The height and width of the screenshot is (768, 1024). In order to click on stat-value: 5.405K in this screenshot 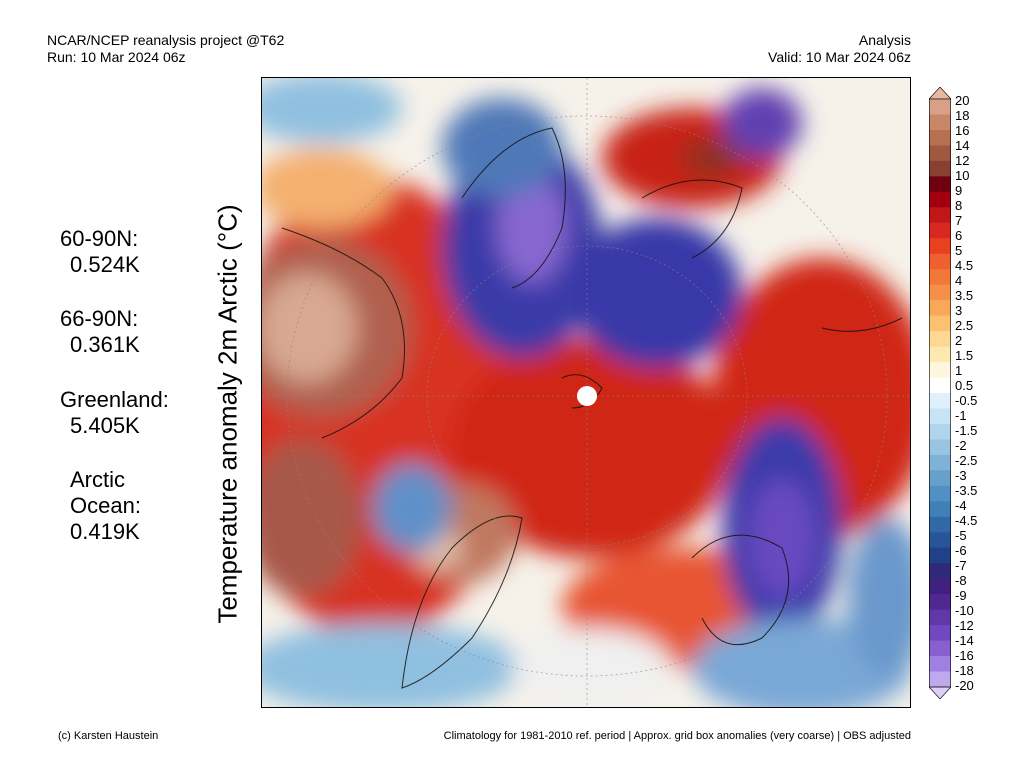, I will do `click(105, 425)`.